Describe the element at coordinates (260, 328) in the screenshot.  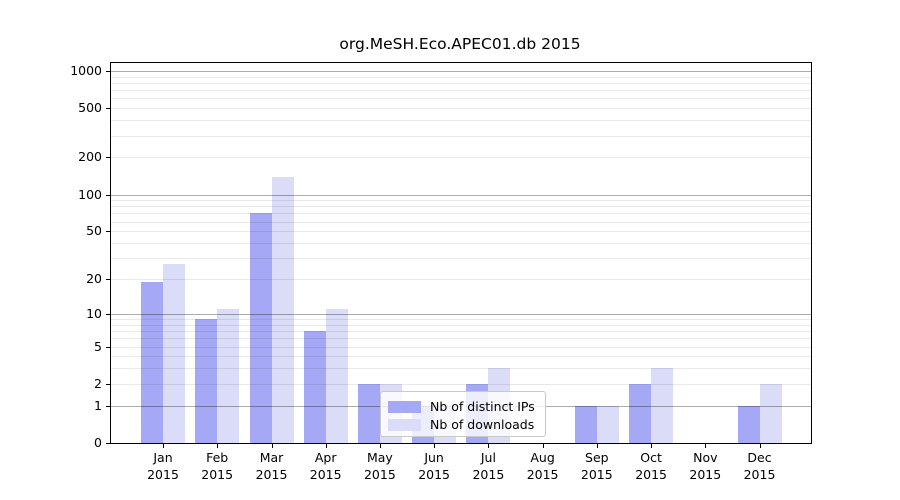
I see `bar-distinct-ips-mar` at that location.